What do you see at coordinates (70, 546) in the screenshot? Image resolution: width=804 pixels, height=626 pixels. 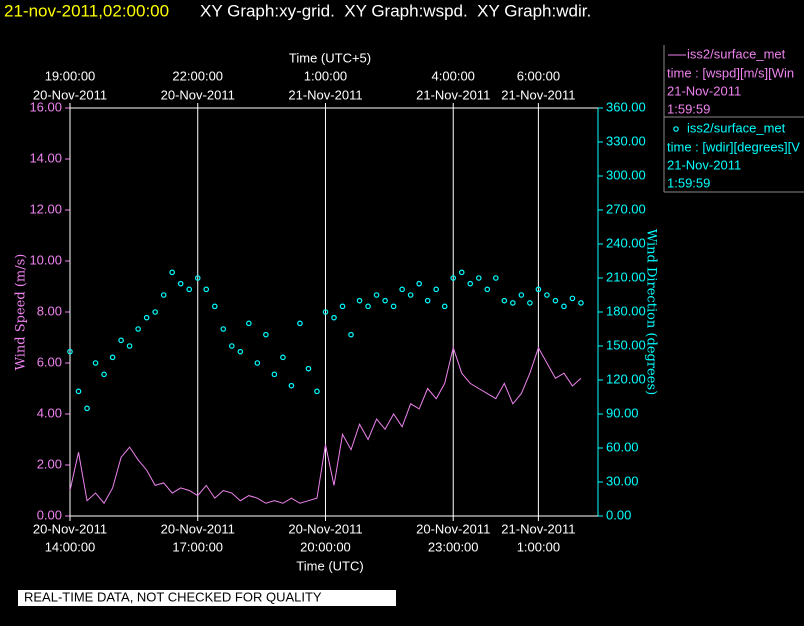 I see `x-tick-label: 14:00:00` at bounding box center [70, 546].